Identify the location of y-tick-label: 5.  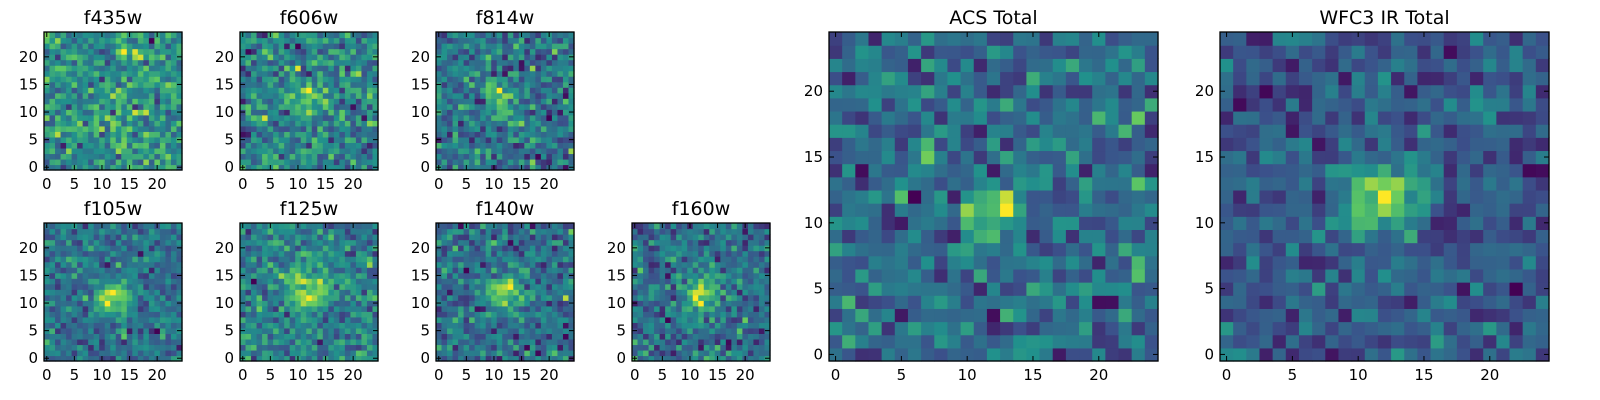
(425, 140).